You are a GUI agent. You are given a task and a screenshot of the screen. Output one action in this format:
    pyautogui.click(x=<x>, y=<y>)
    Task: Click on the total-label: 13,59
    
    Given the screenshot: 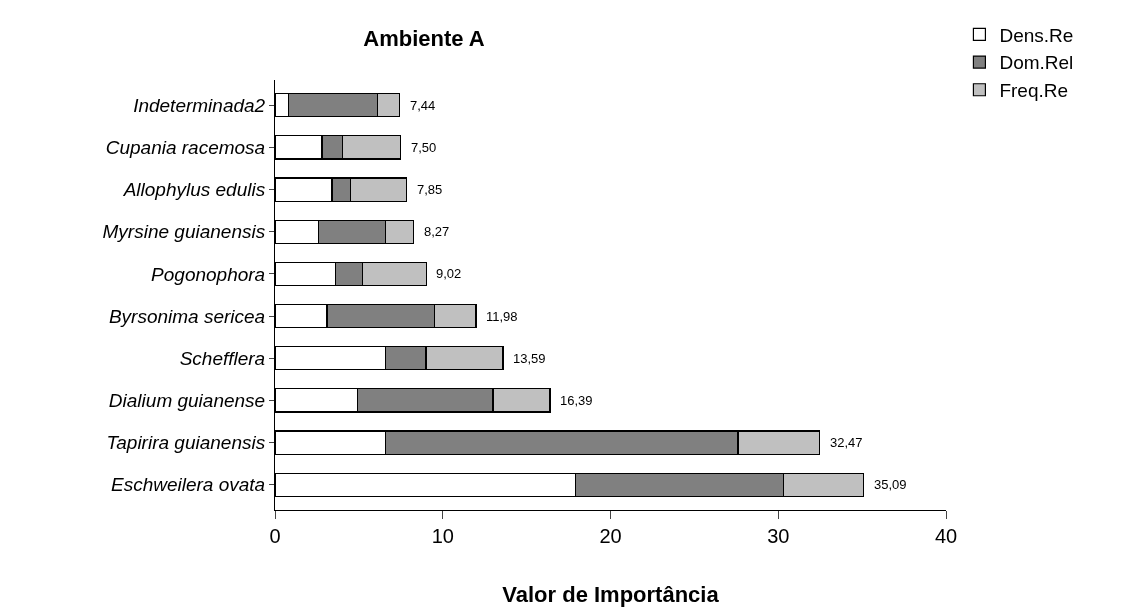 What is the action you would take?
    pyautogui.click(x=529, y=358)
    